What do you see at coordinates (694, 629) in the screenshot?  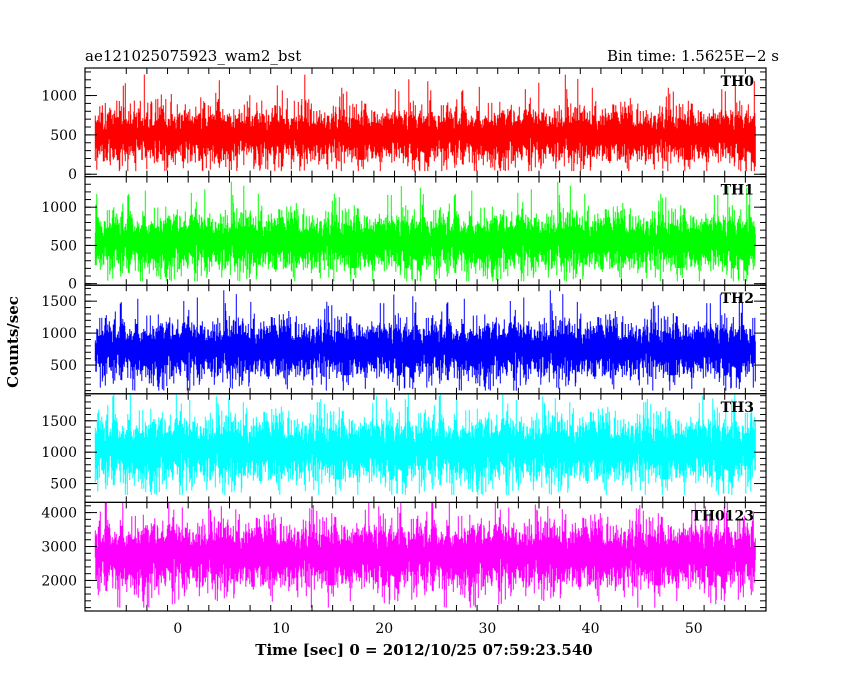 I see `x-tick-label: 50` at bounding box center [694, 629].